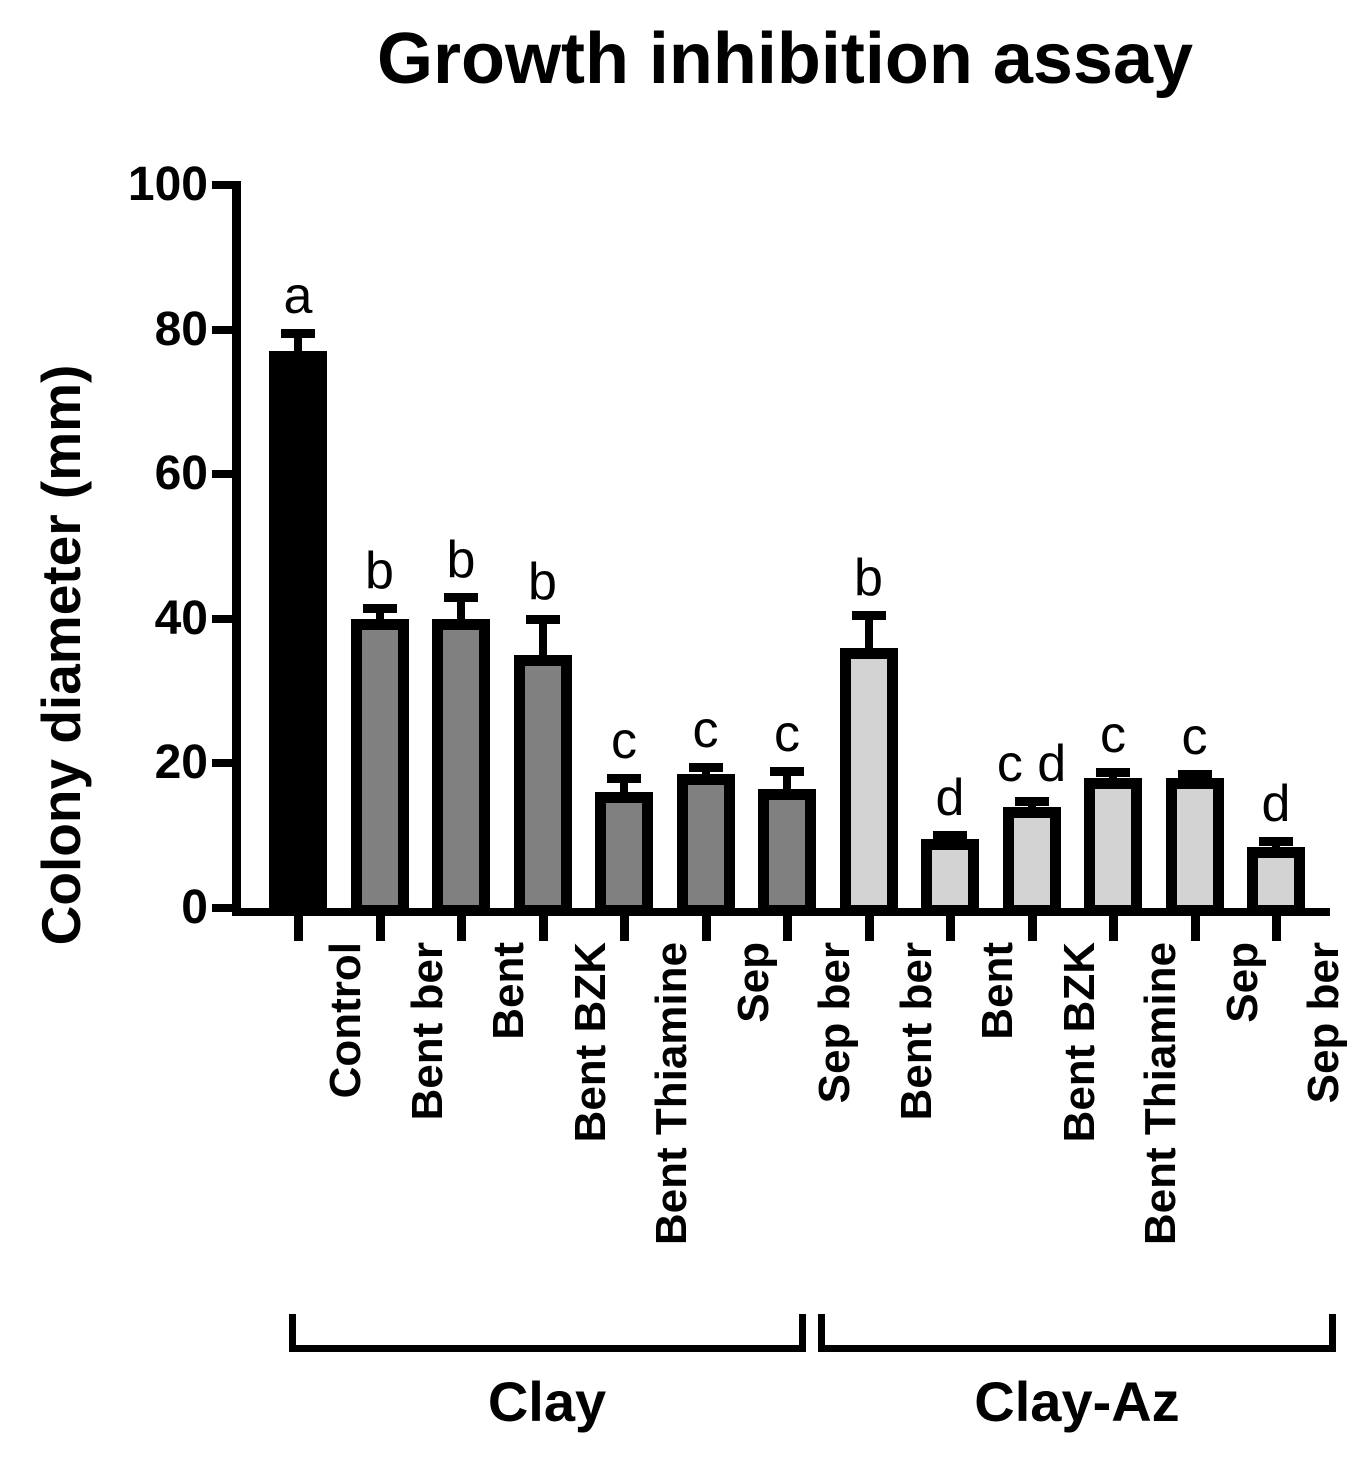 This screenshot has width=1371, height=1462. I want to click on bar-bent-ber, so click(379, 767).